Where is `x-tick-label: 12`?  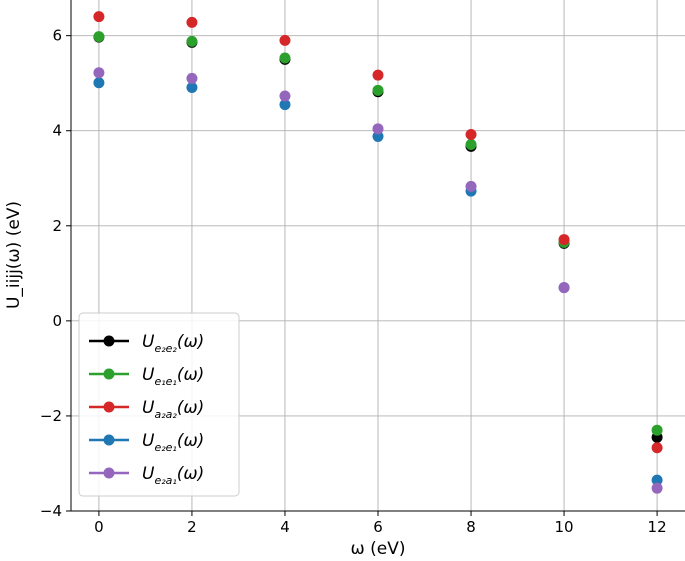 x-tick-label: 12 is located at coordinates (657, 527).